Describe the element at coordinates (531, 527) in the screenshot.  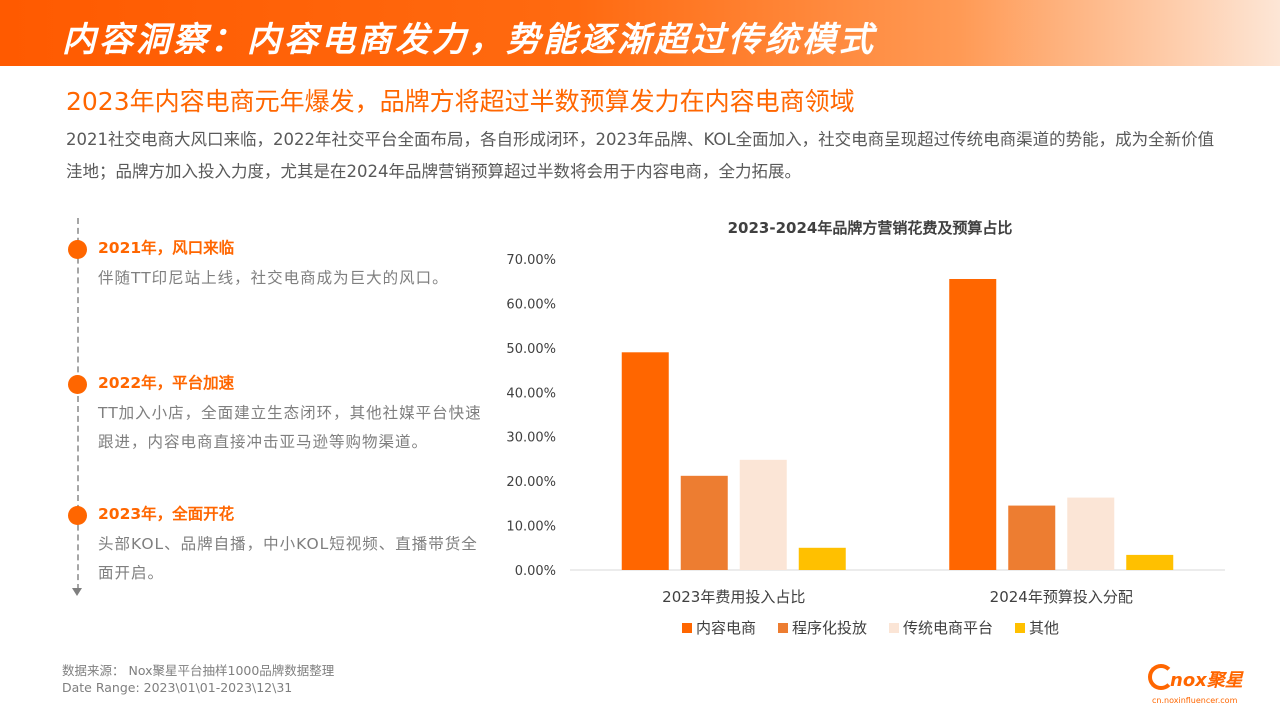
I see `y-tick-label: 10.00%` at that location.